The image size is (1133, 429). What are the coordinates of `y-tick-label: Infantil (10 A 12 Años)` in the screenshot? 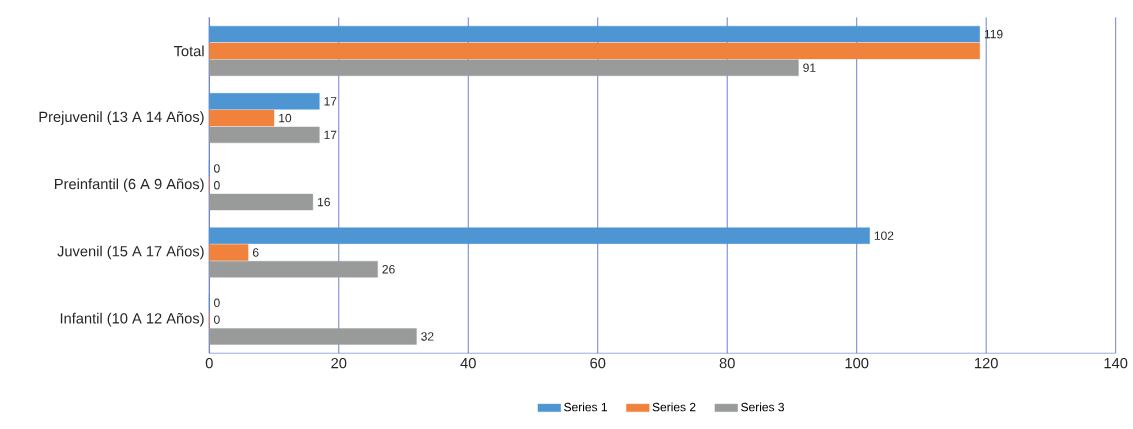 It's located at (132, 319).